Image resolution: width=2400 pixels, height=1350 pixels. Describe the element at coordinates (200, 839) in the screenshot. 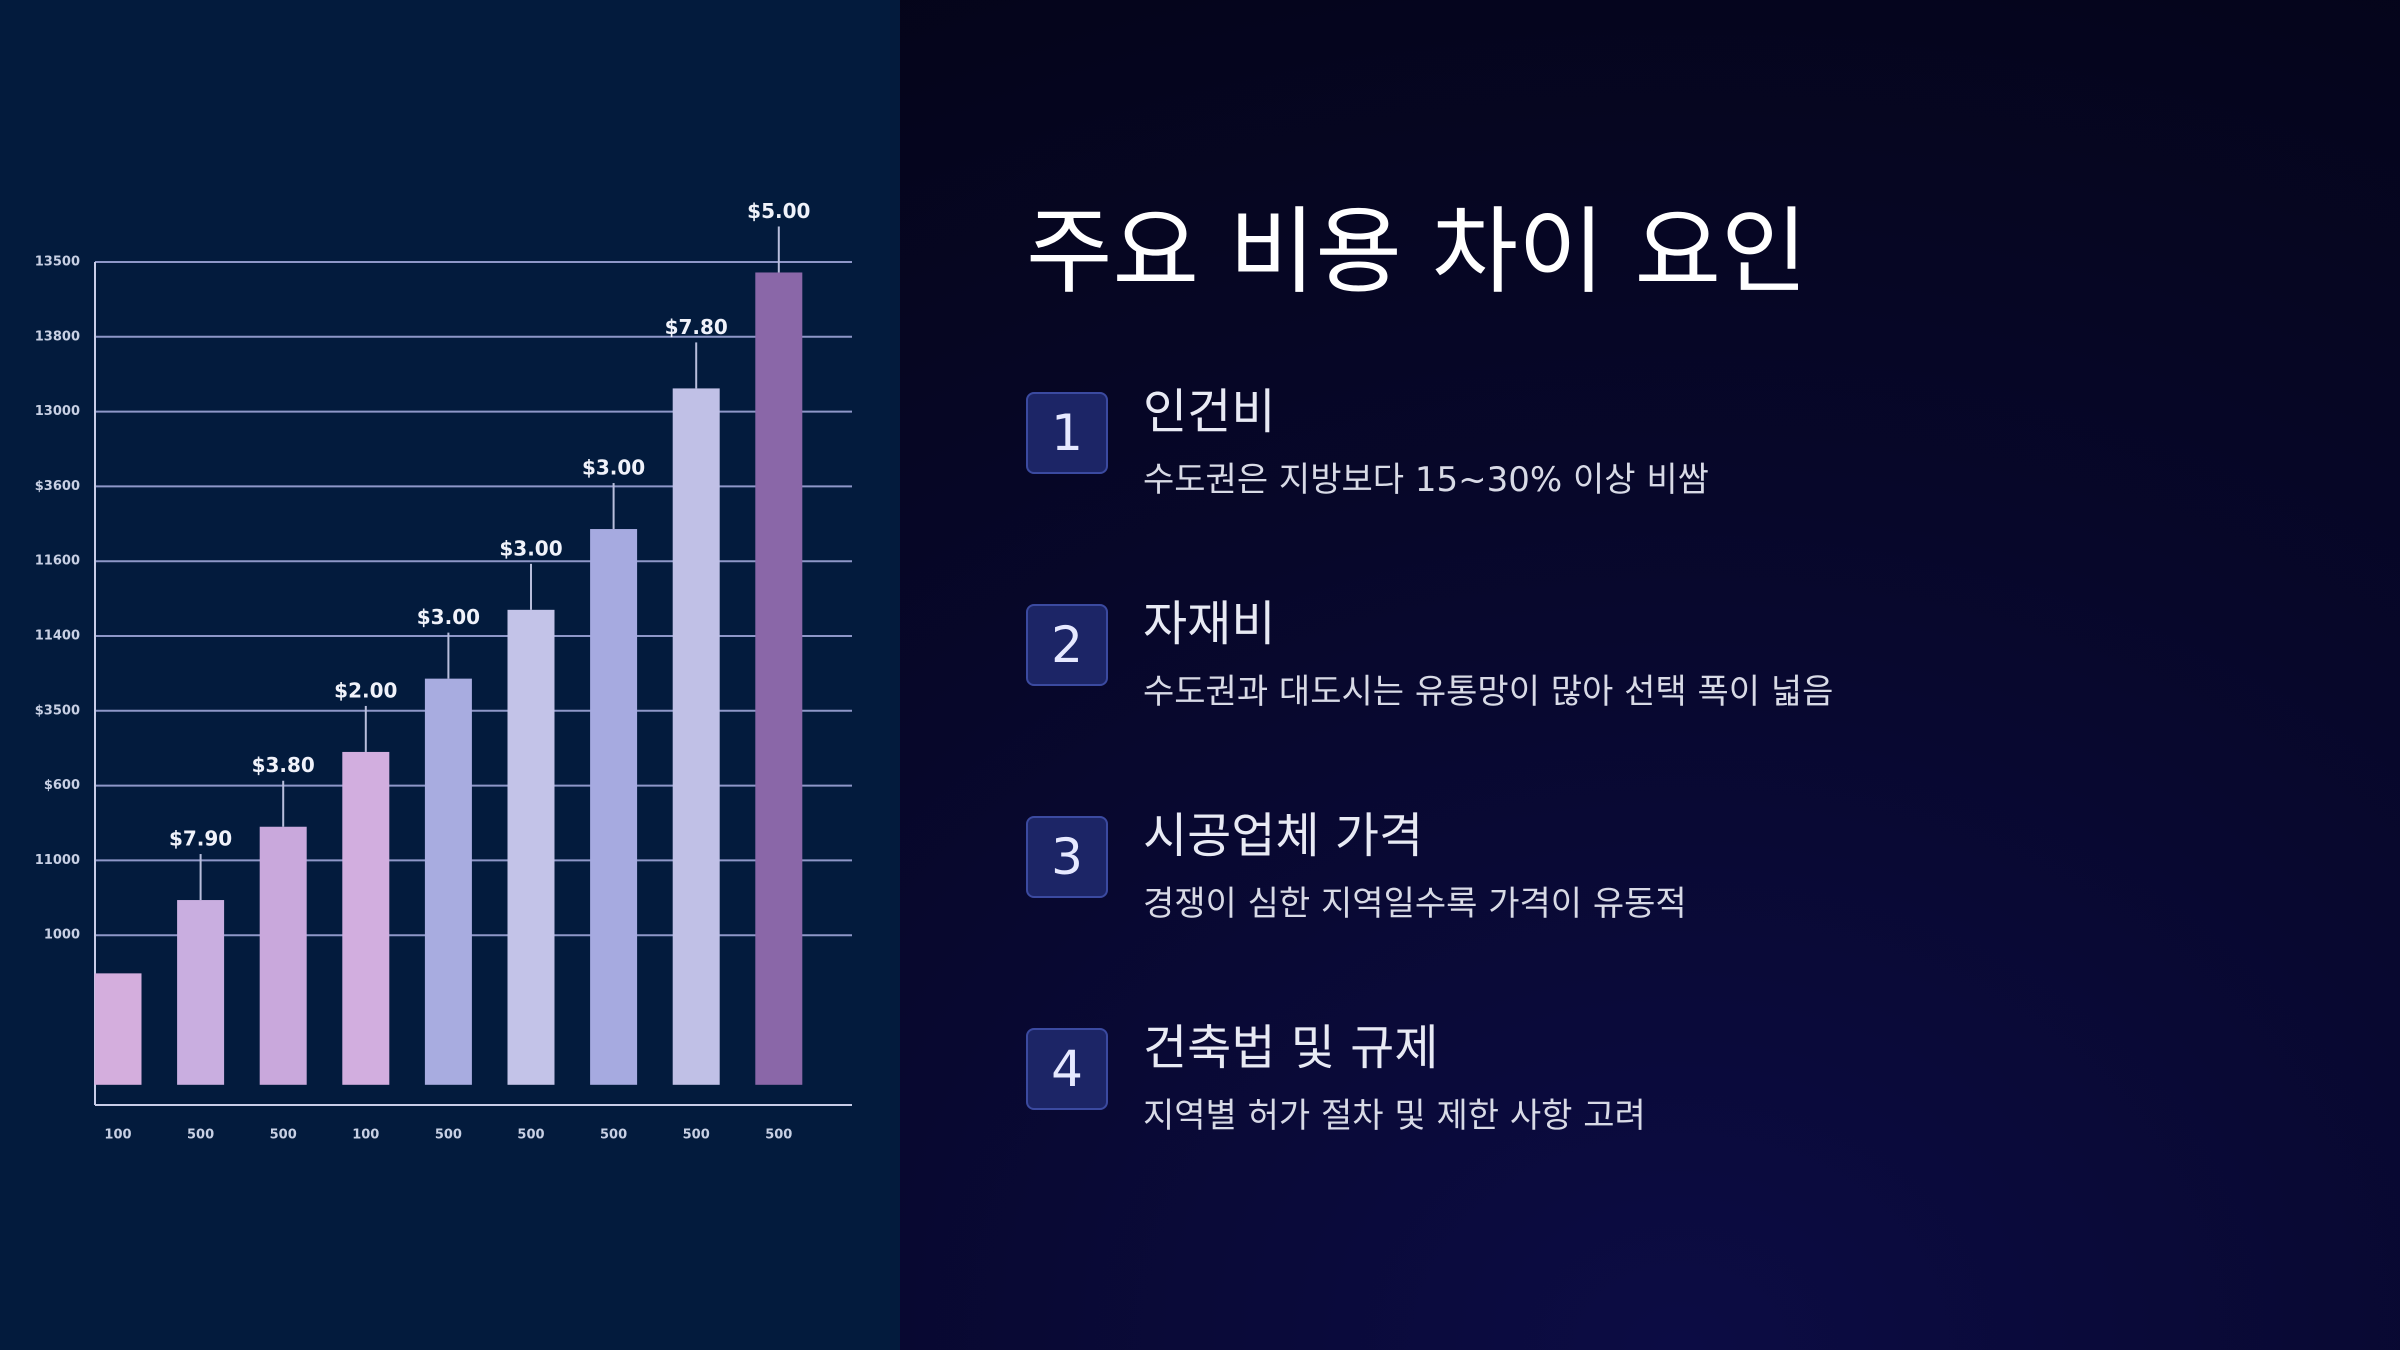

I see `bar-annotation: $7.90` at that location.